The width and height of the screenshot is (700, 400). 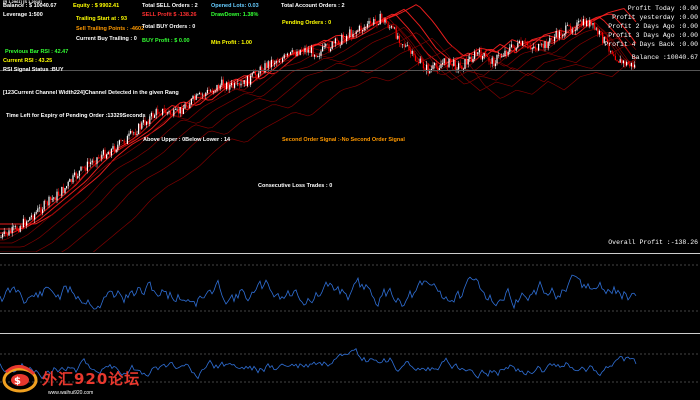 What do you see at coordinates (91, 379) in the screenshot?
I see `watermark-brand: 外汇920论坛` at bounding box center [91, 379].